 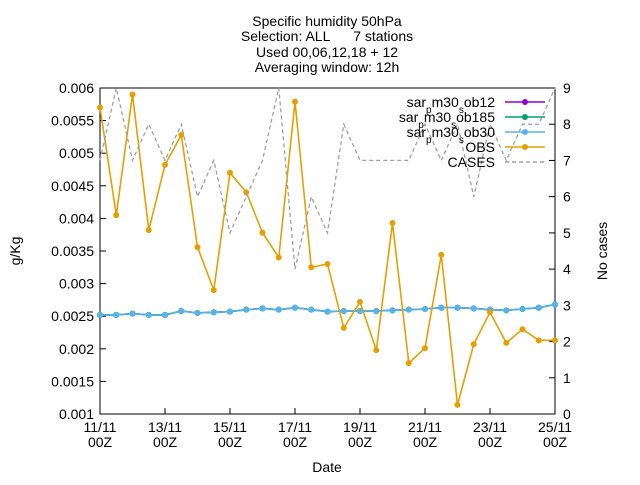 I want to click on y-tick-label: 0.0015, so click(x=72, y=381).